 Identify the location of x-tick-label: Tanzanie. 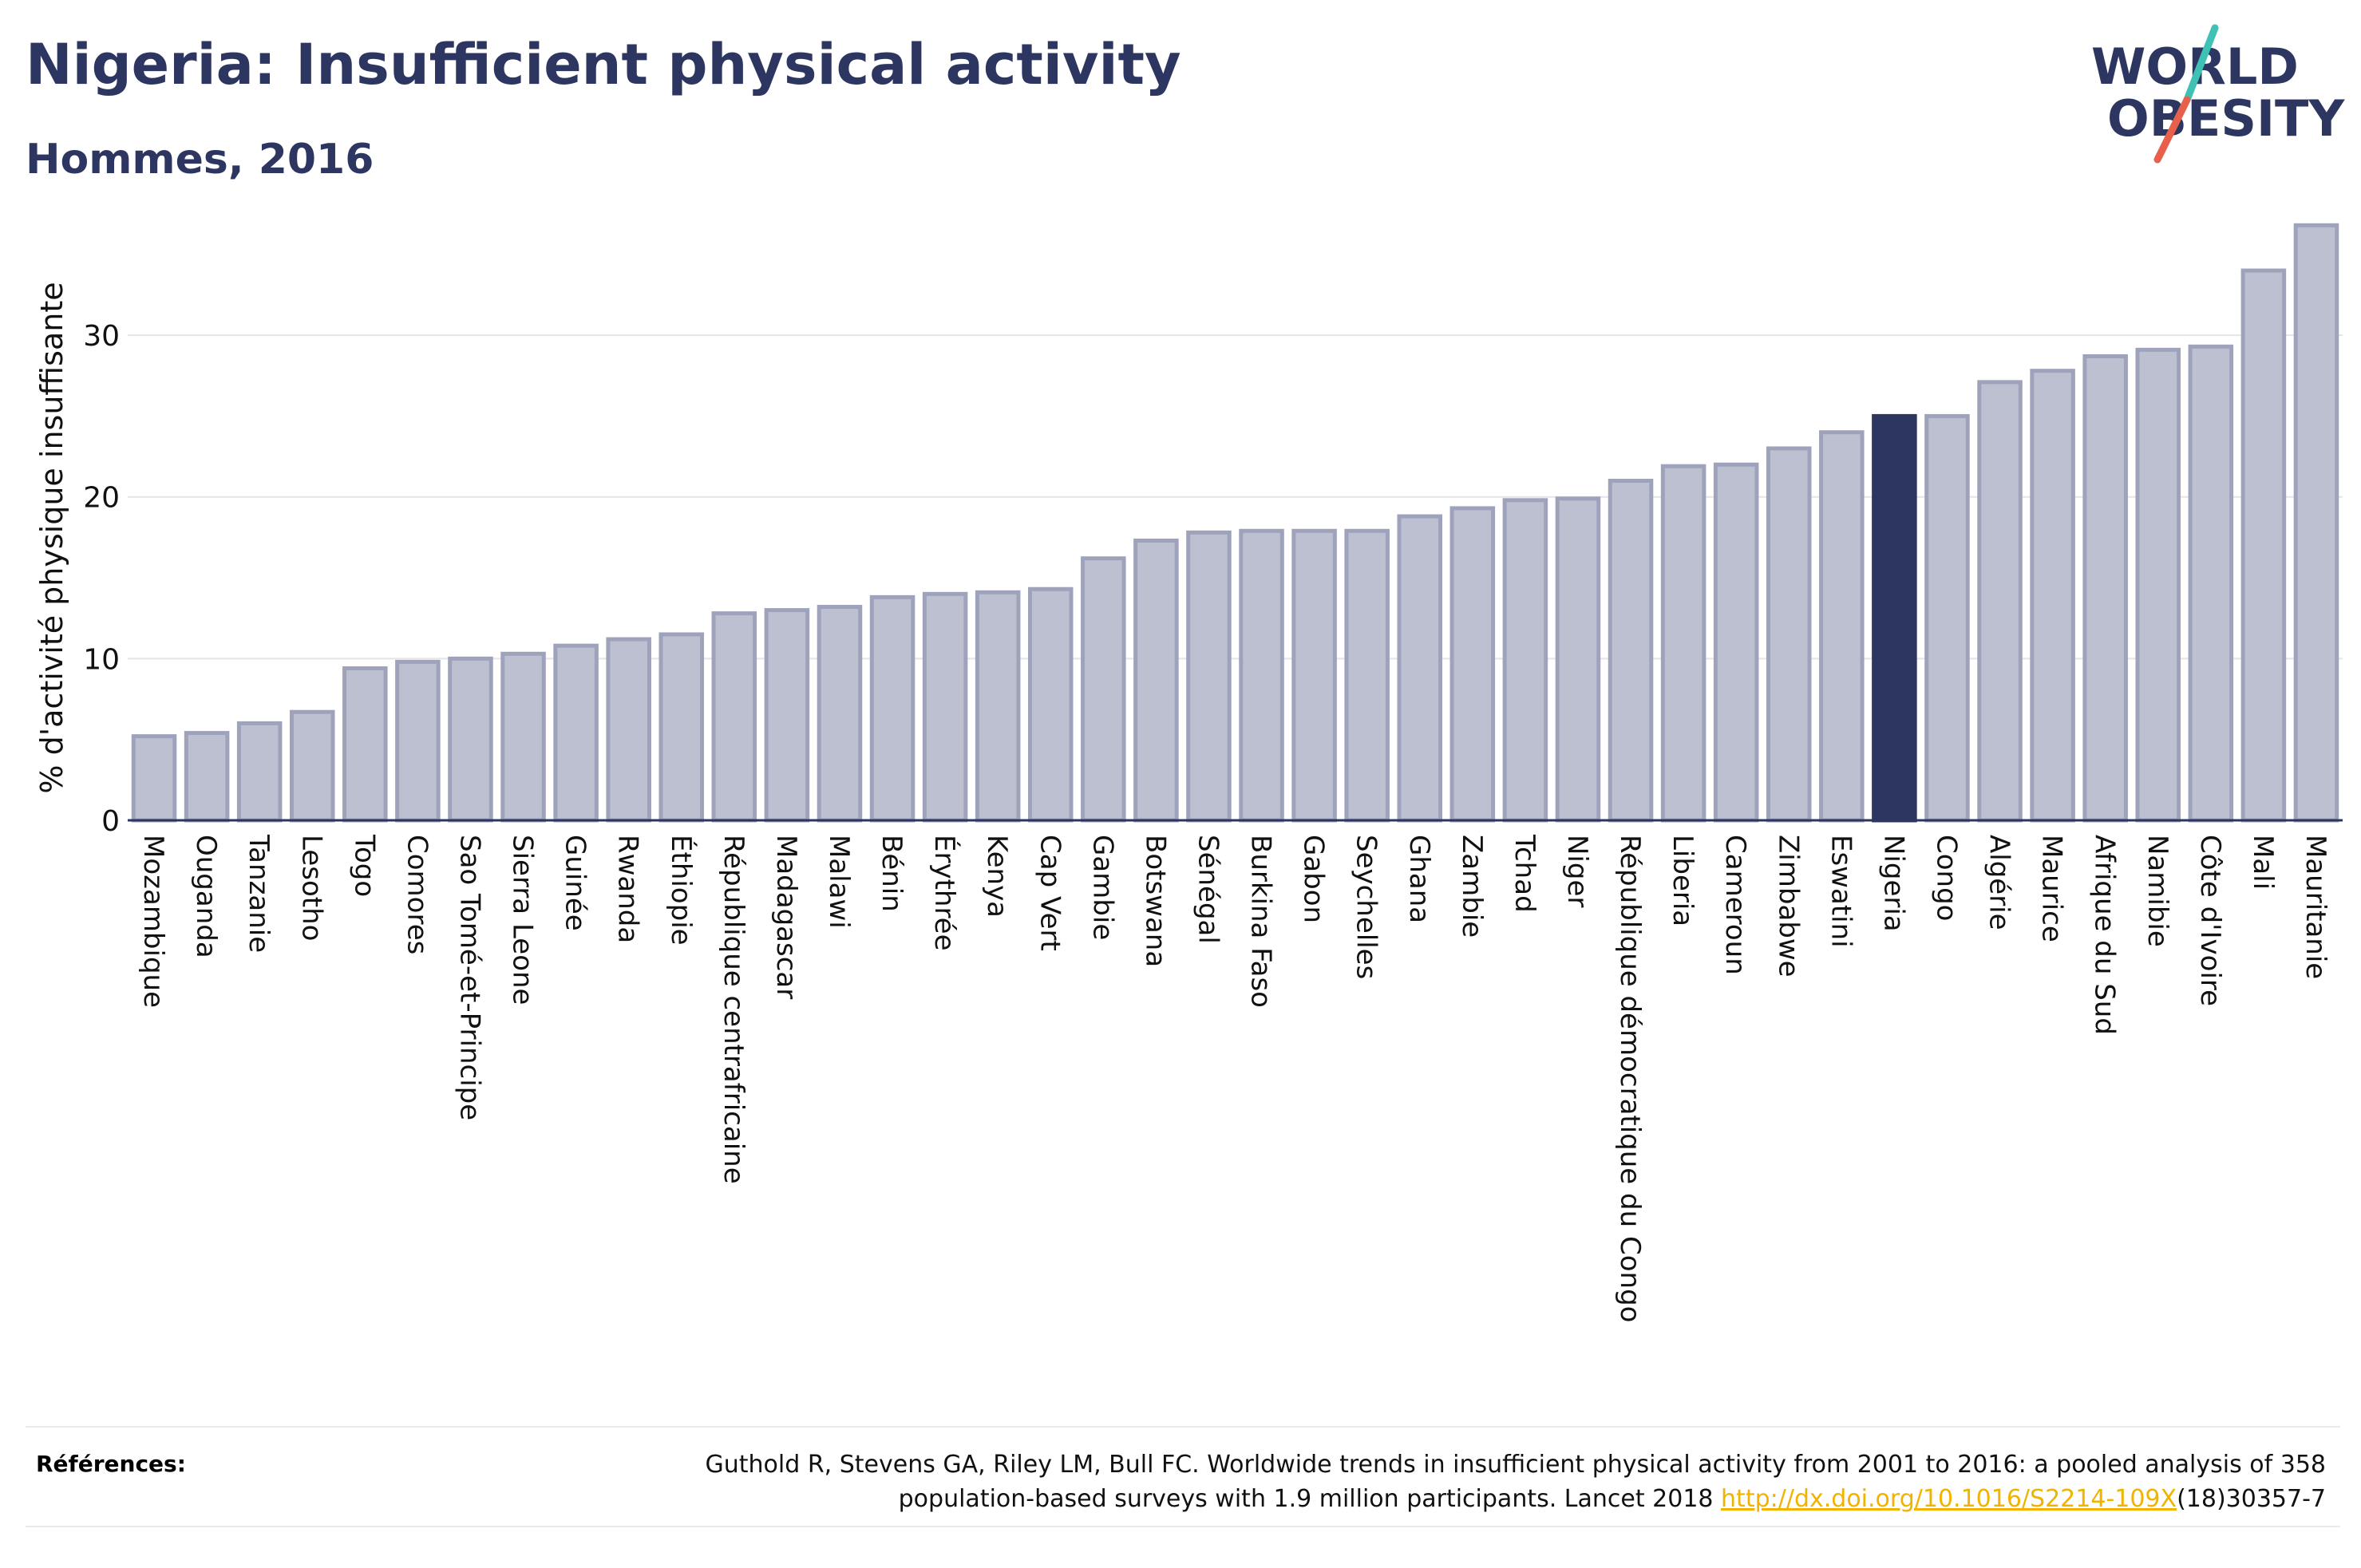
(259, 893).